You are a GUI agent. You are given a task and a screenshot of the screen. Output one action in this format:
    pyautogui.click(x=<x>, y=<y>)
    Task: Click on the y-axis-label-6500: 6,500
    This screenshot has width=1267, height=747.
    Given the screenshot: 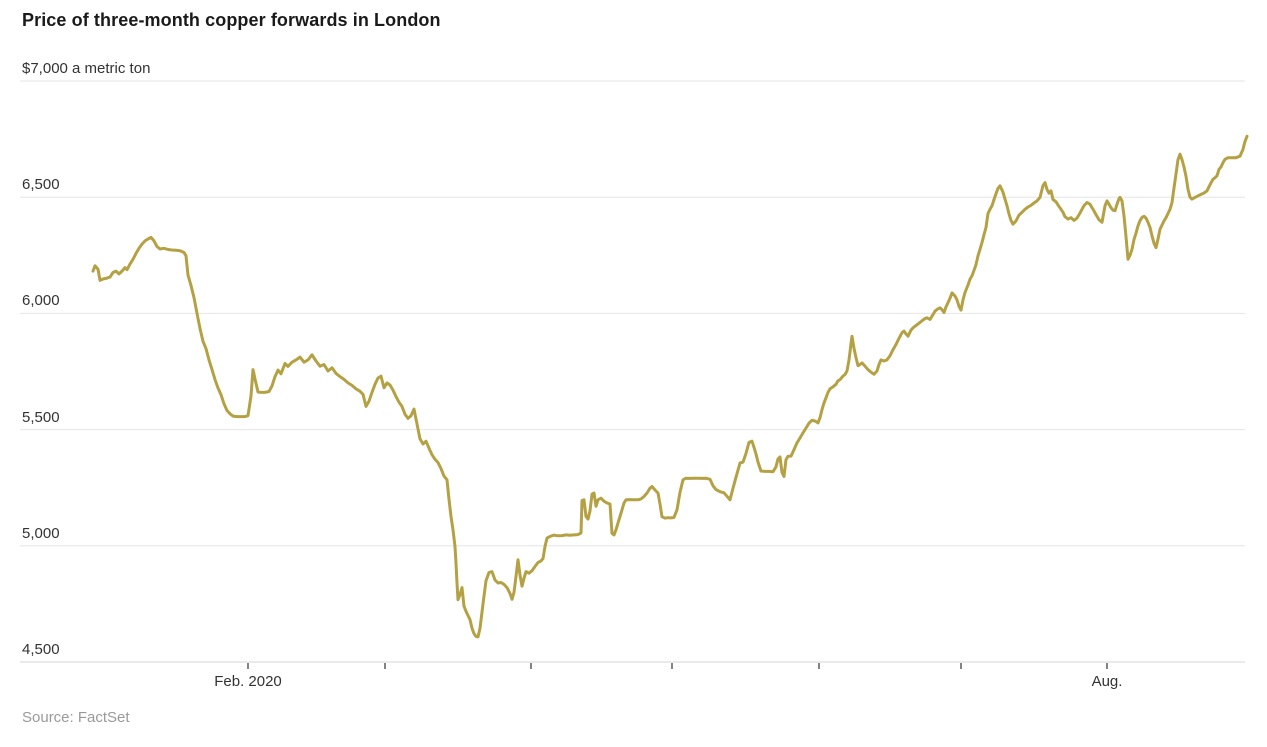 What is the action you would take?
    pyautogui.click(x=41, y=185)
    